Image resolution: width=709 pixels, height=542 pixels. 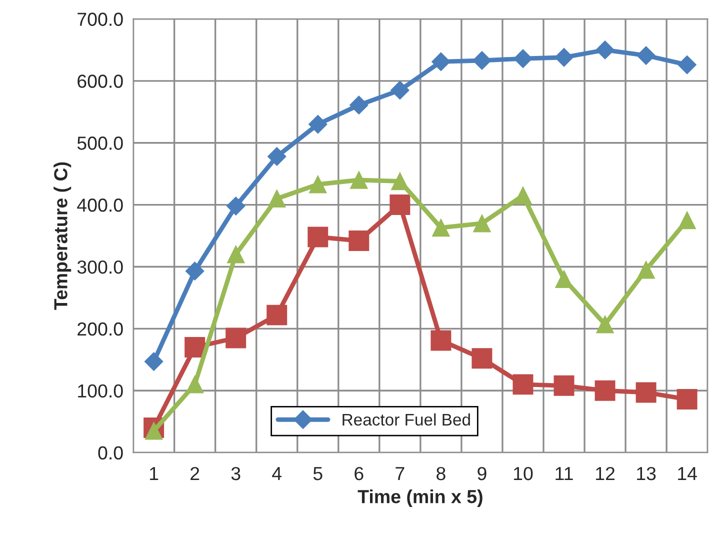 I want to click on y-tick-label: 200.0, so click(x=100, y=329).